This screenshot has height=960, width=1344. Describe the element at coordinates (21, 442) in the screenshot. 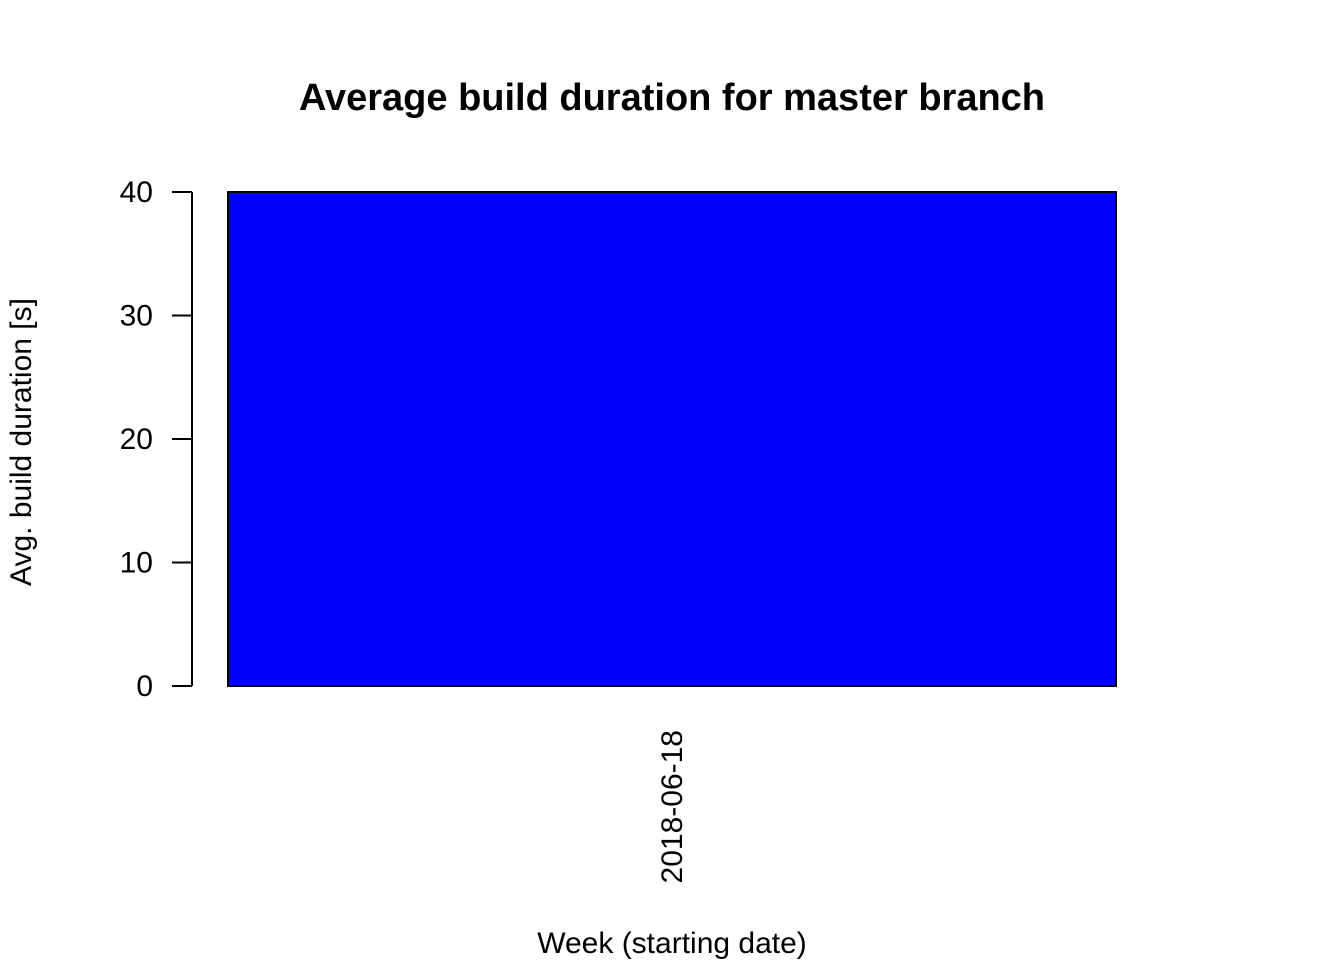

I see `y-axis-label: Avg. build duration [s]` at that location.